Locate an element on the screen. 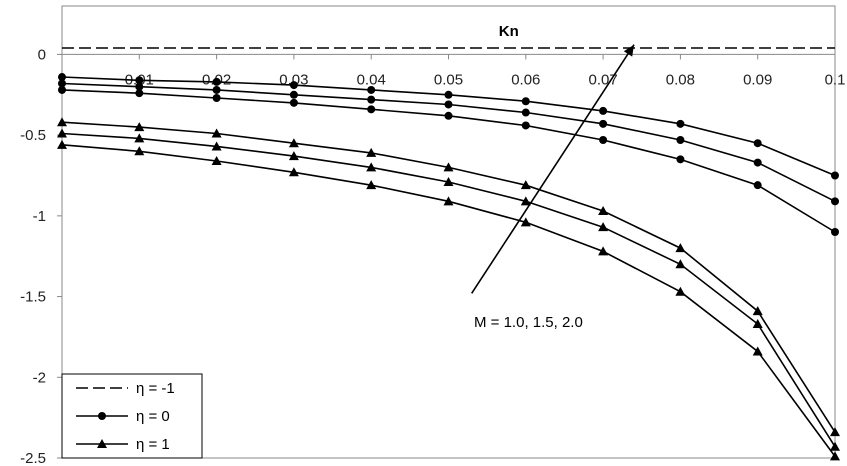  legend-label: η = 0 is located at coordinates (153, 416).